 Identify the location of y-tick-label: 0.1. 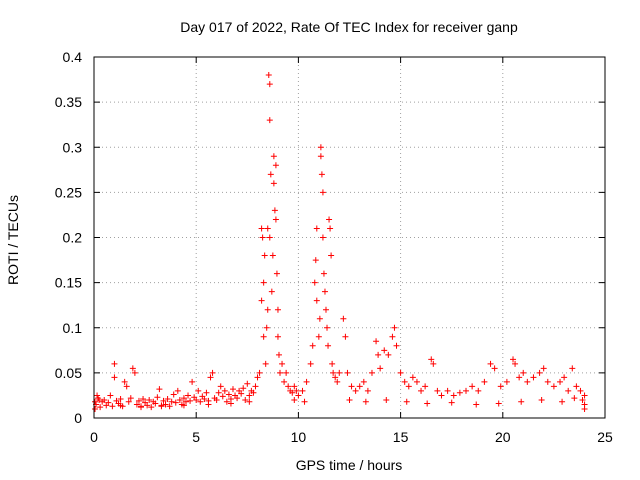
(73, 328).